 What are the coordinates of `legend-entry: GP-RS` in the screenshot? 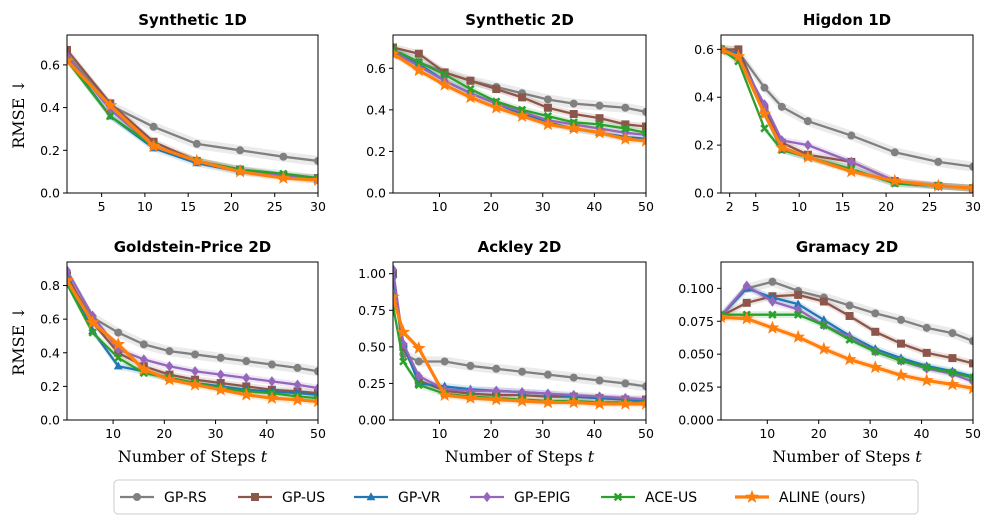 It's located at (163, 498).